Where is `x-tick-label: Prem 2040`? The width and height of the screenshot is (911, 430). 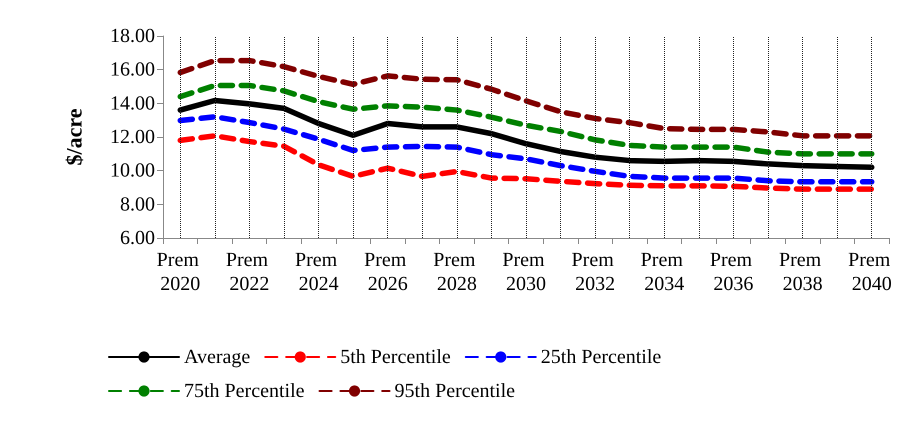 x-tick-label: Prem 2040 is located at coordinates (872, 272).